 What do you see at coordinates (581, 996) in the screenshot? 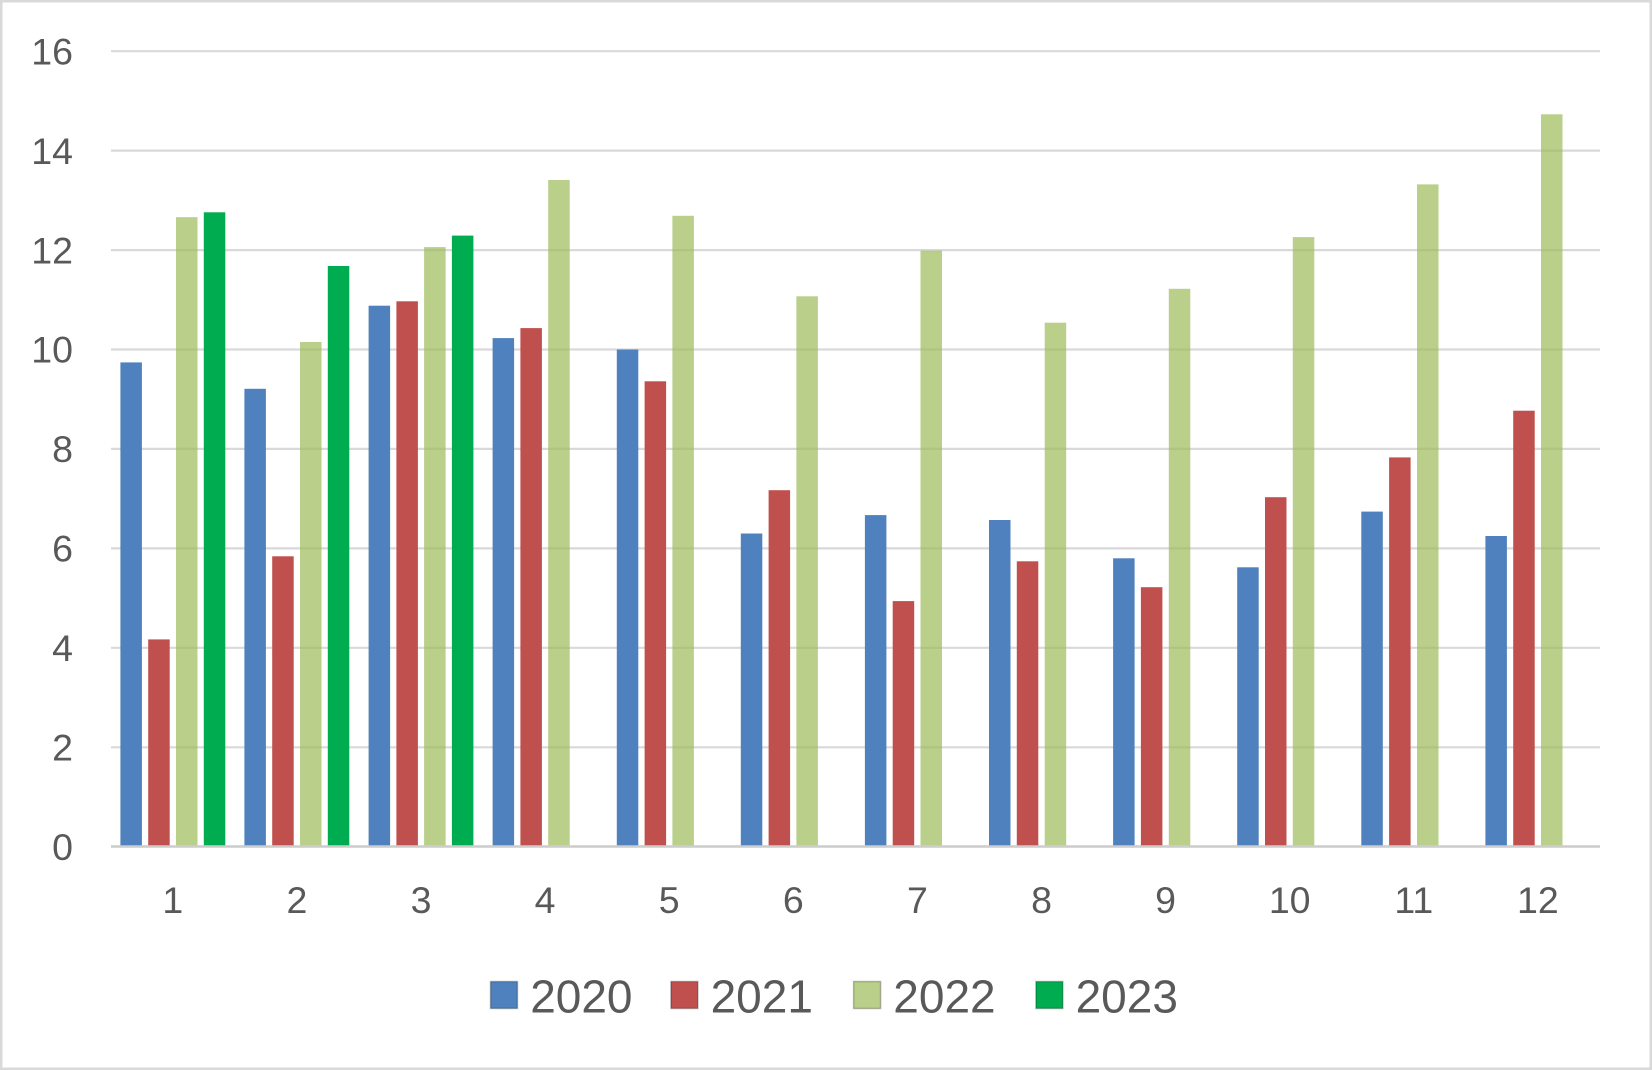
I see `svg-text: 2020` at bounding box center [581, 996].